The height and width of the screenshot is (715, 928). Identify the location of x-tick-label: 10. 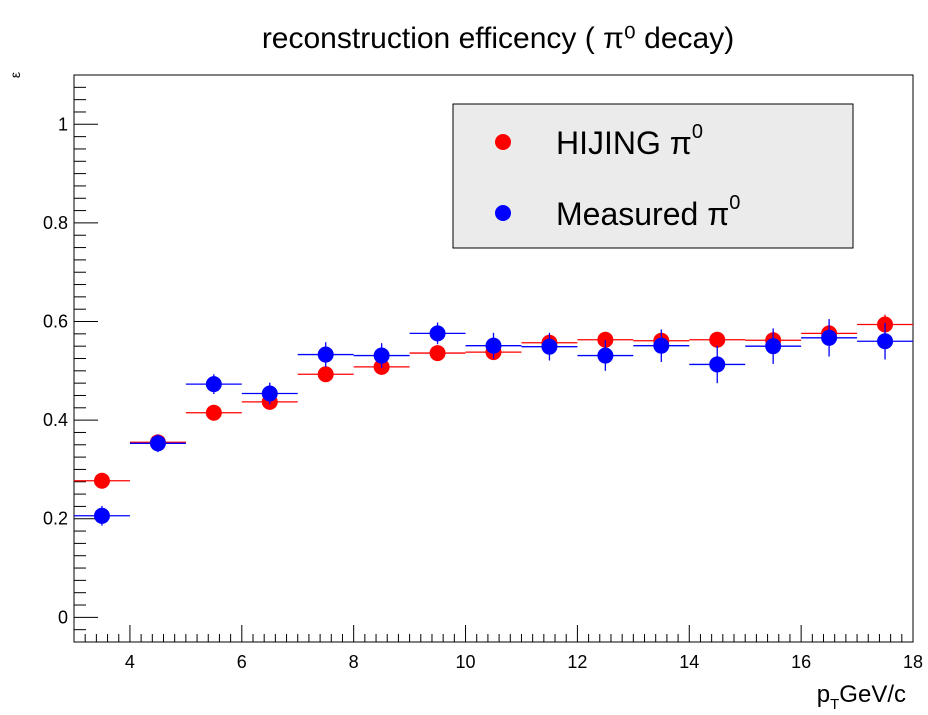
(466, 662).